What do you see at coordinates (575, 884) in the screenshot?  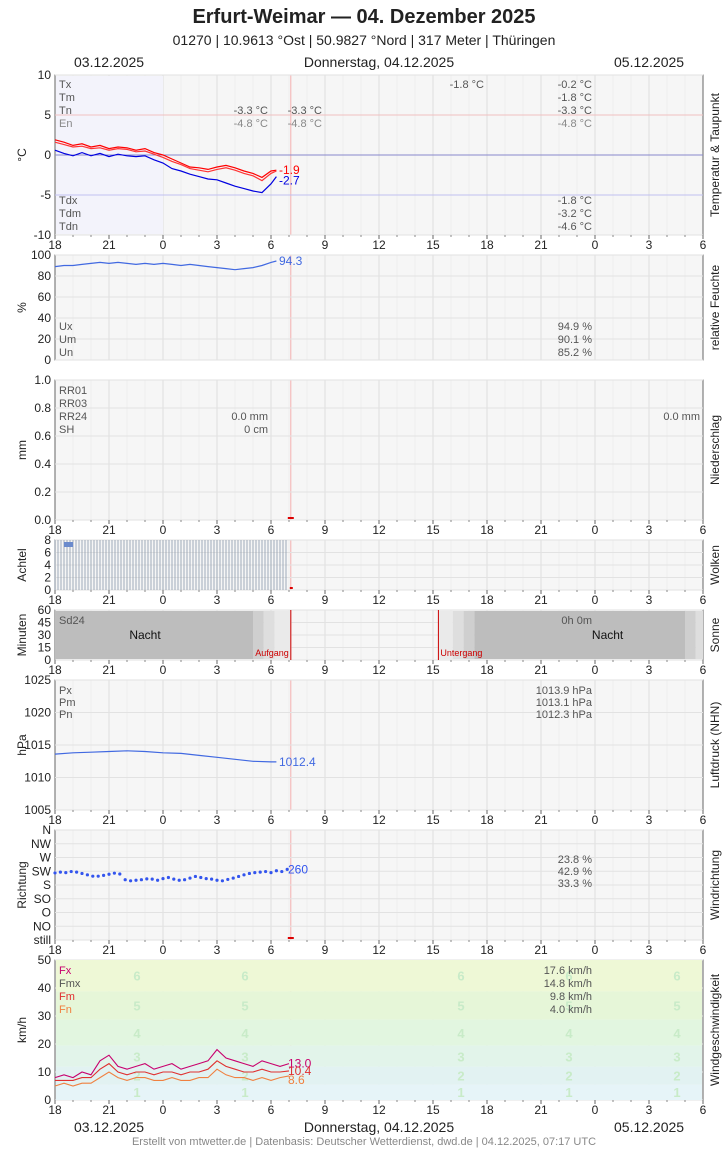 I see `wind-dir-day2-stat: 33.3 %` at bounding box center [575, 884].